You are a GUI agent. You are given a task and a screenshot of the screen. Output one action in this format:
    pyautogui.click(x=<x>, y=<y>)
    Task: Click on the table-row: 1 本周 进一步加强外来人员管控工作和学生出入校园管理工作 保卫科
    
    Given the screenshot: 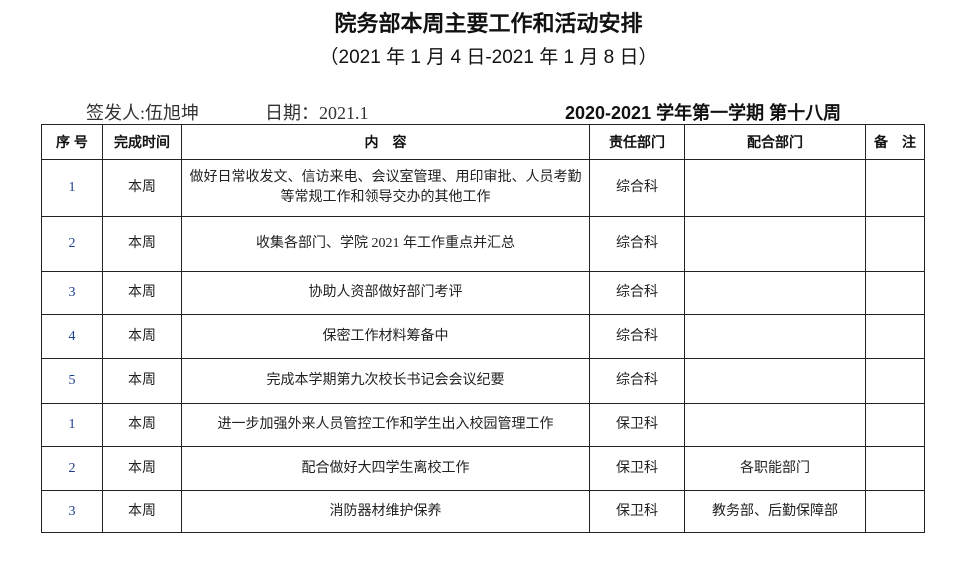 What is the action you would take?
    pyautogui.click(x=483, y=425)
    